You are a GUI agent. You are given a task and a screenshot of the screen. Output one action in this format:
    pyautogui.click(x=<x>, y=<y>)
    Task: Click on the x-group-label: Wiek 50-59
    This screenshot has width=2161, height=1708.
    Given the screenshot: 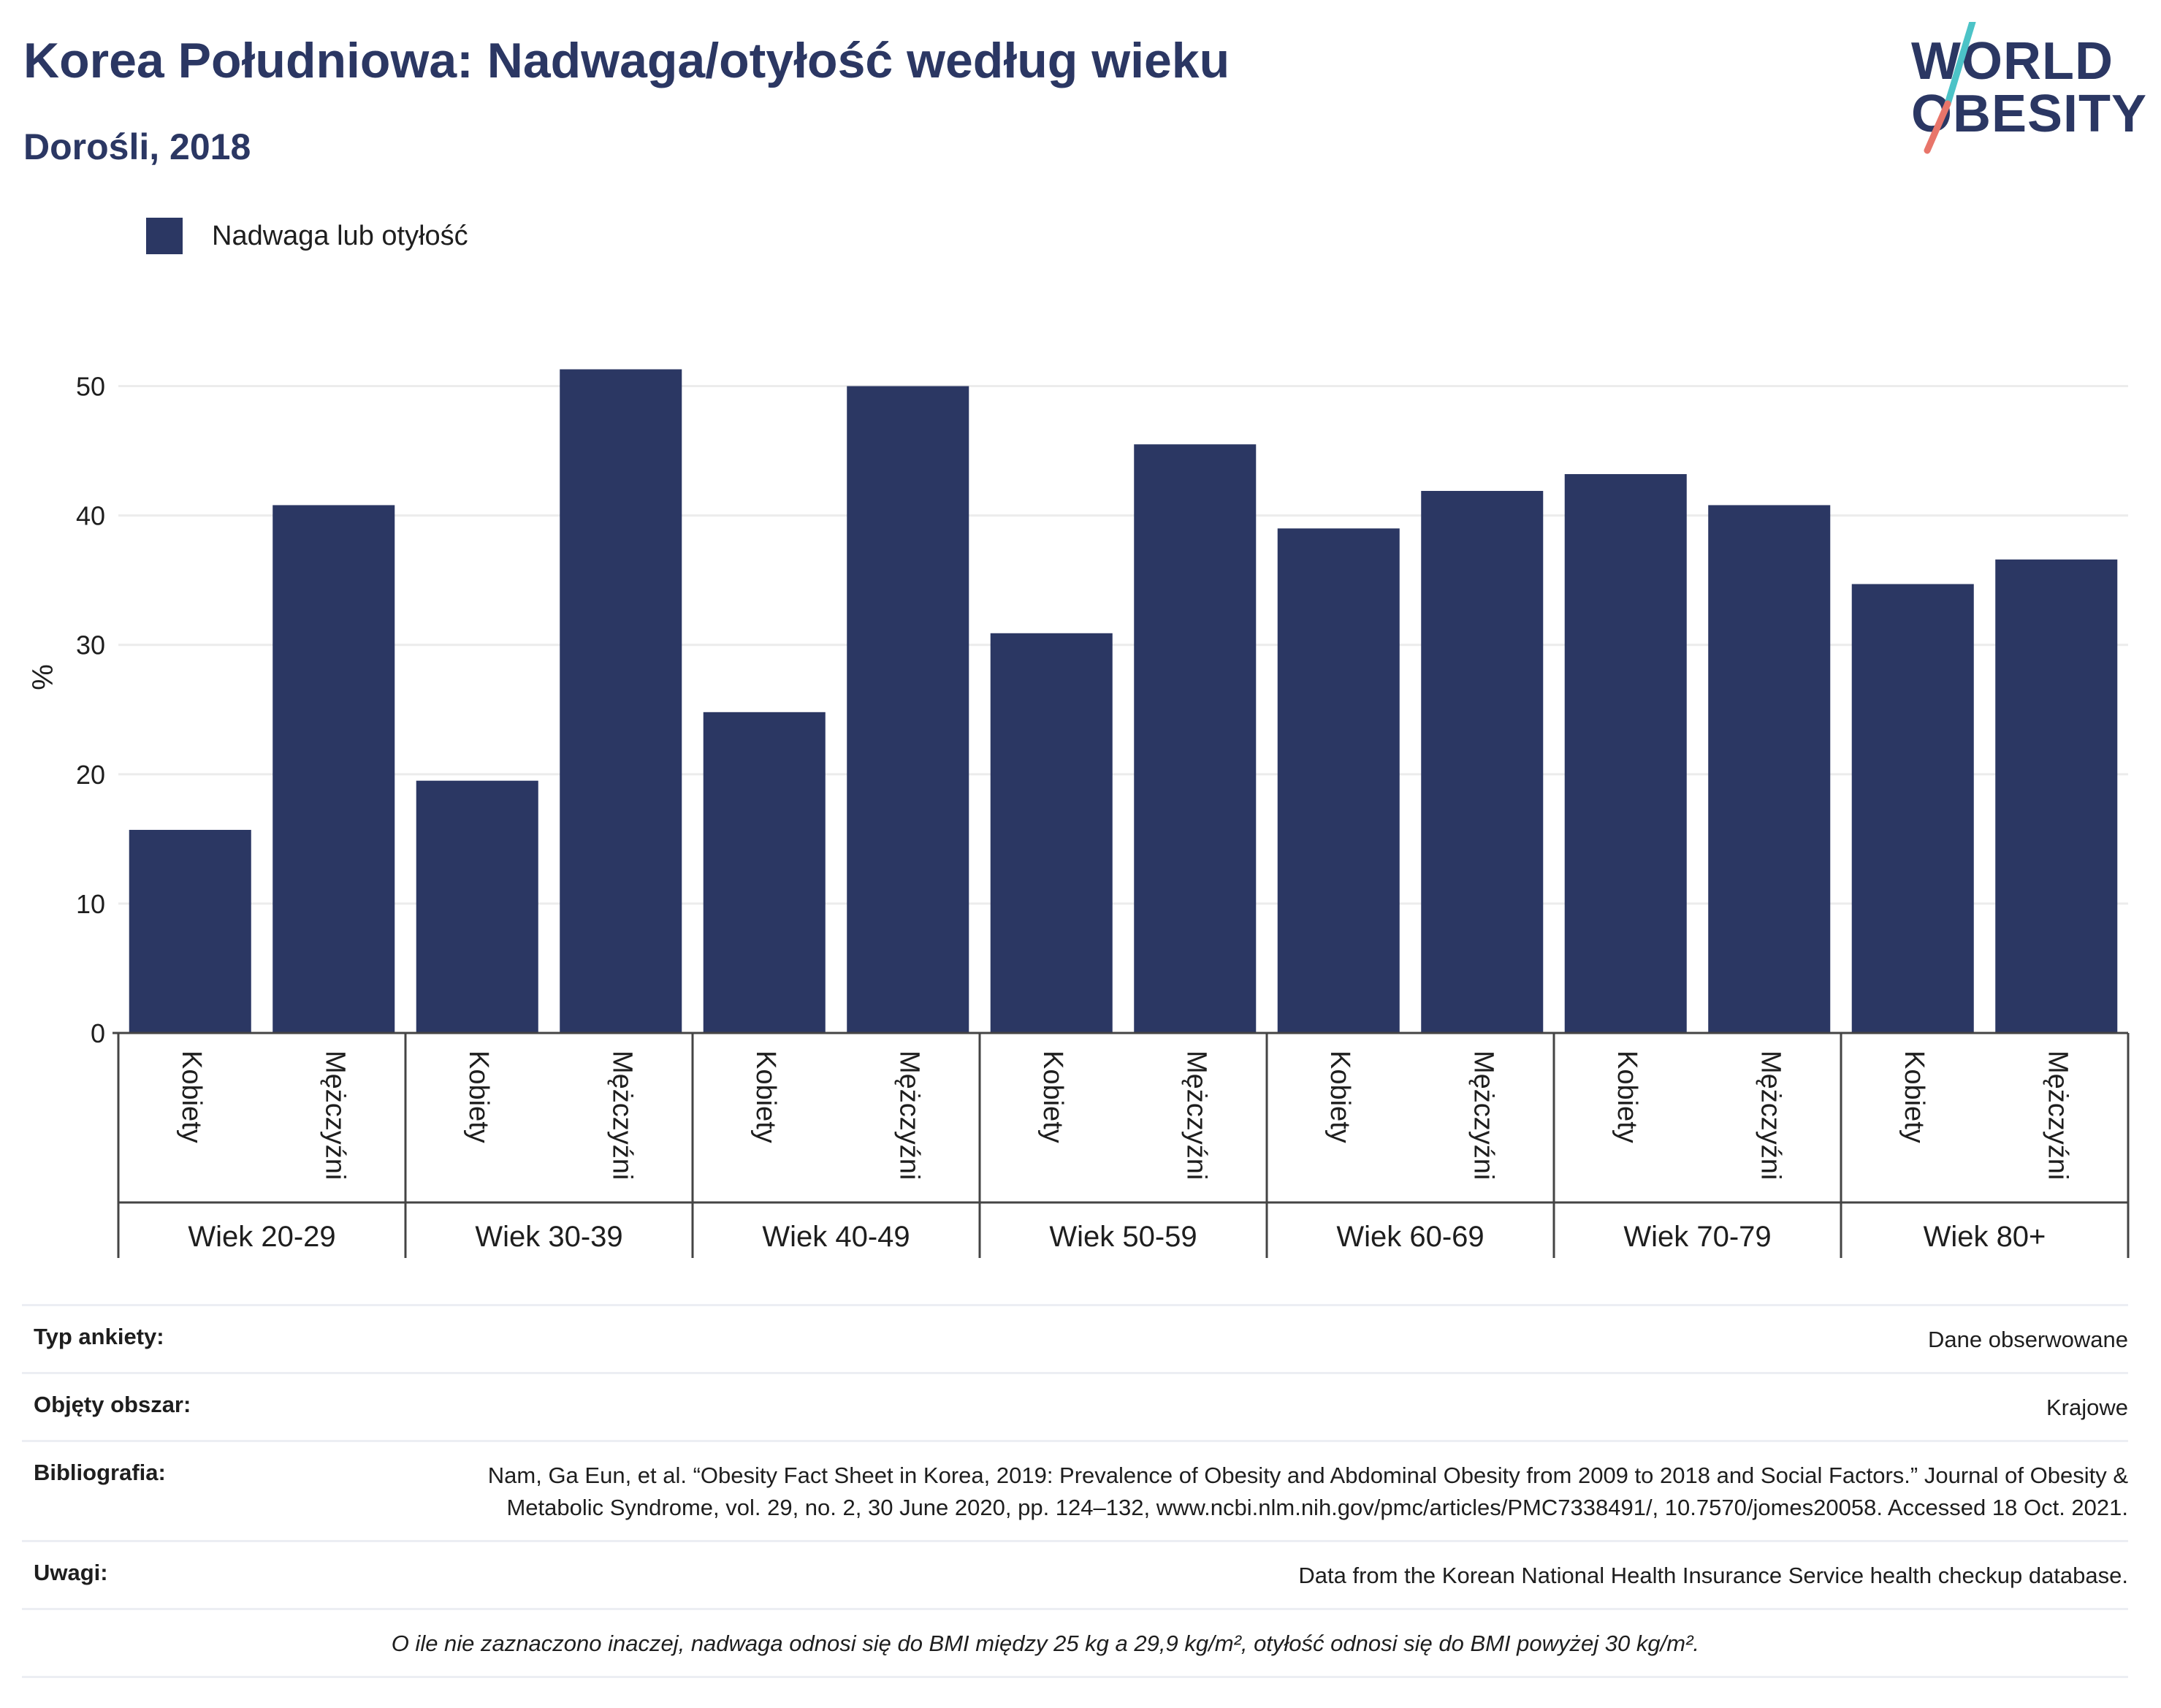 What is the action you would take?
    pyautogui.click(x=1123, y=1237)
    